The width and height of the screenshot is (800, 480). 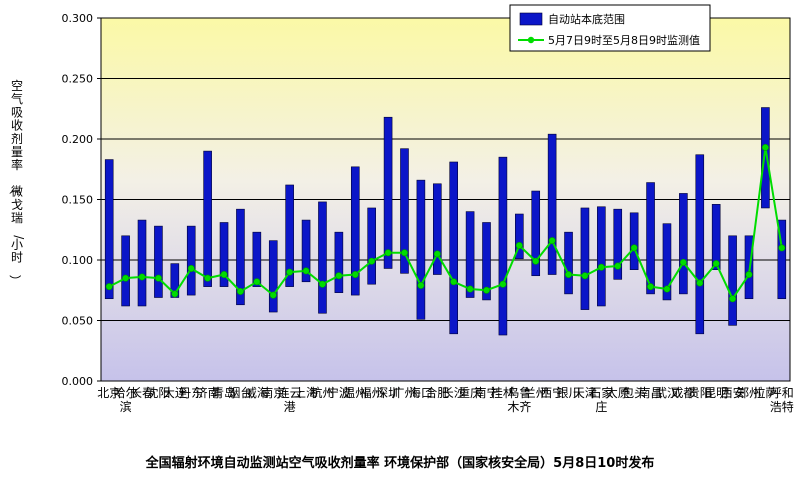 What do you see at coordinates (78, 18) in the screenshot?
I see `y-tick-label: 0.300` at bounding box center [78, 18].